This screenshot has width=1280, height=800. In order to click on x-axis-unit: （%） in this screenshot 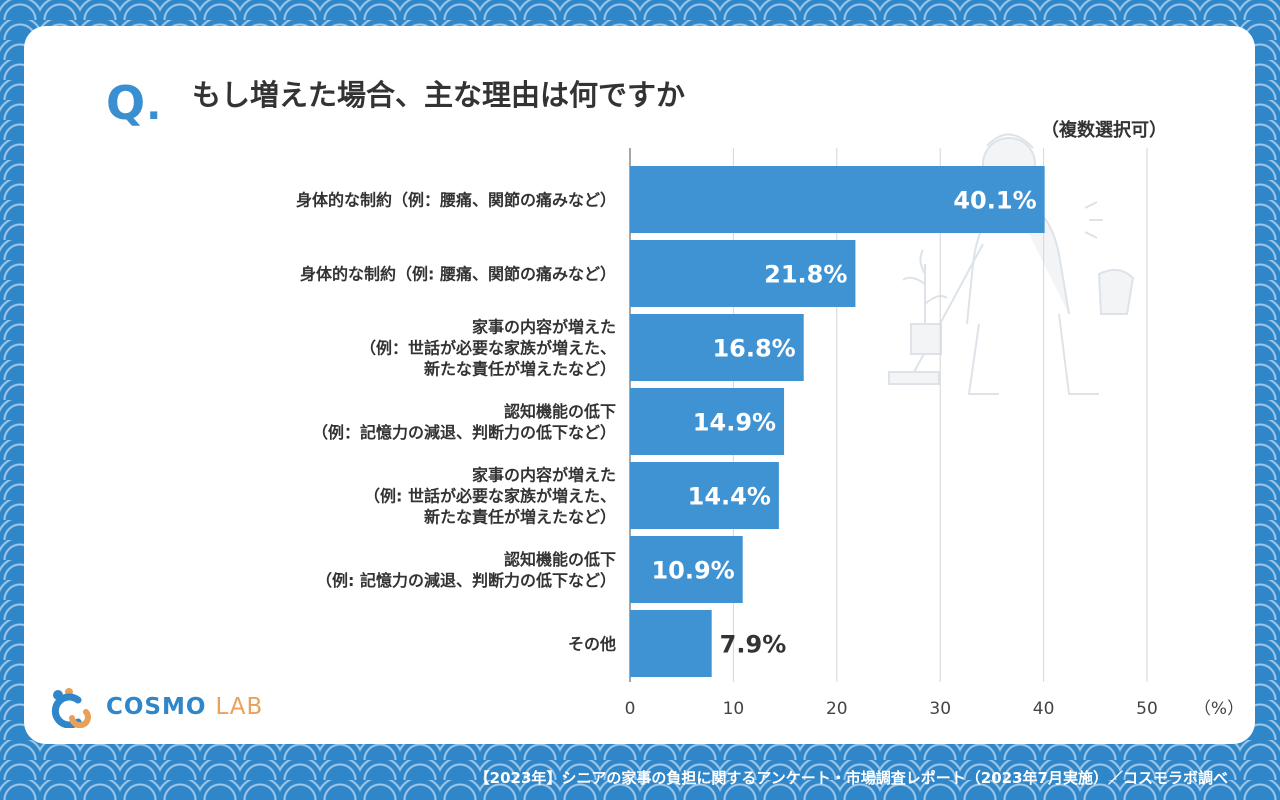, I will do `click(1219, 709)`.